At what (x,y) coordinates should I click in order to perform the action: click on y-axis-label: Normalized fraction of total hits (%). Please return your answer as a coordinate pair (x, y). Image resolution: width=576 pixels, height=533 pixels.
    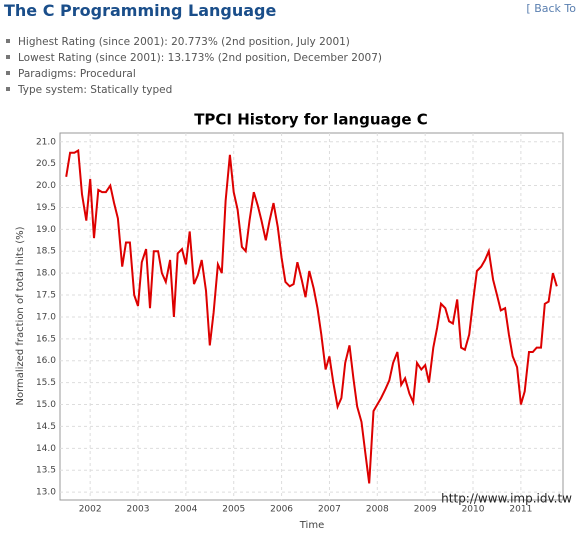
    Looking at the image, I should click on (20, 315).